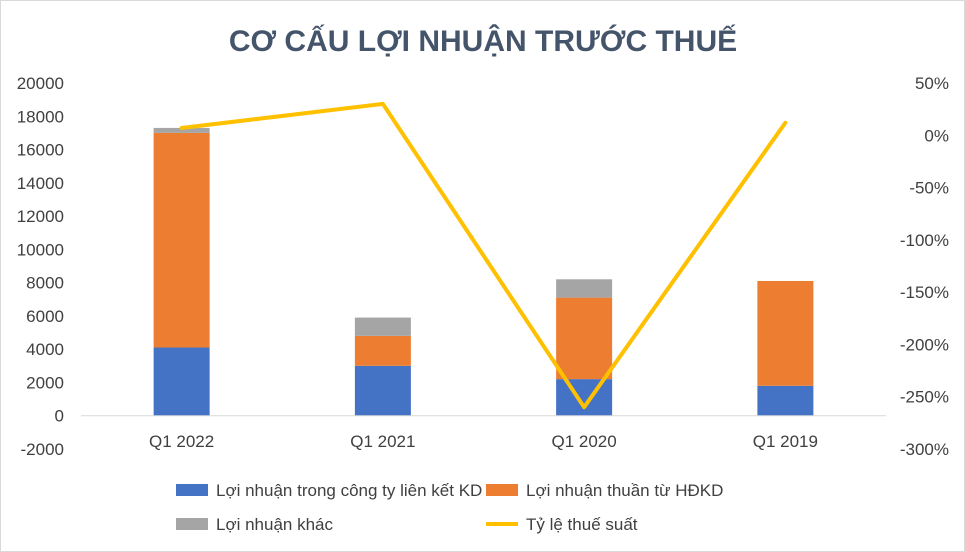 The height and width of the screenshot is (552, 965). Describe the element at coordinates (936, 135) in the screenshot. I see `right-axis-tick: 0%` at that location.